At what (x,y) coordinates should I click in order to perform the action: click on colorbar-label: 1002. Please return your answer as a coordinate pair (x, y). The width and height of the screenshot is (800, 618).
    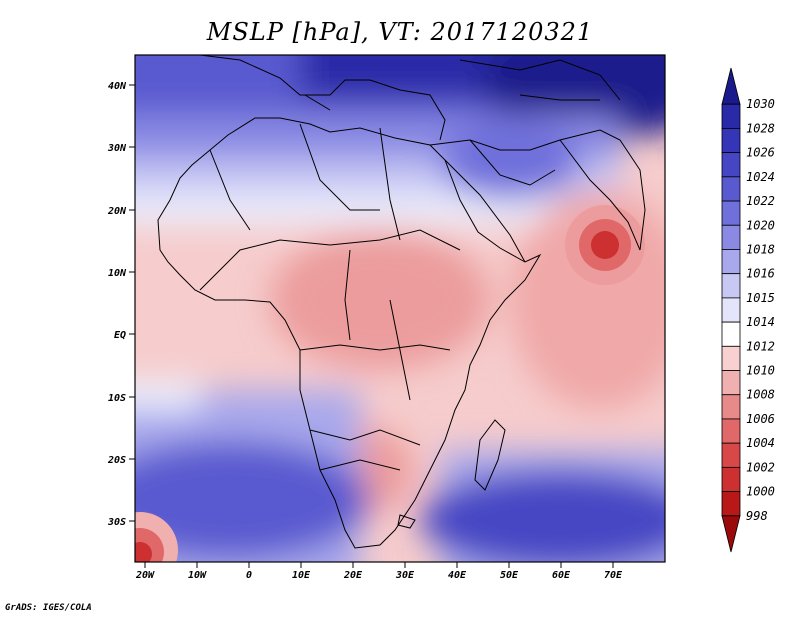
    Looking at the image, I should click on (760, 467).